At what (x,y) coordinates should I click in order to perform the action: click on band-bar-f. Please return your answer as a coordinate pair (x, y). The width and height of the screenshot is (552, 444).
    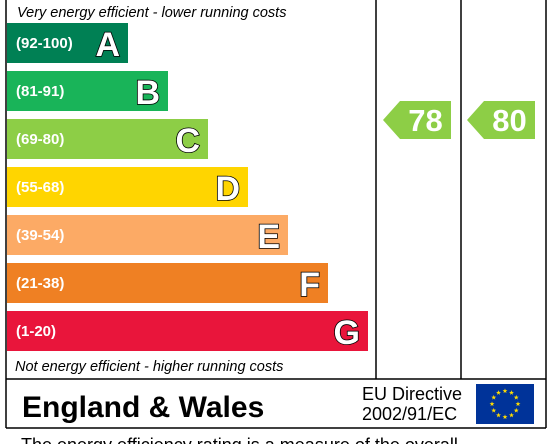
    Looking at the image, I should click on (167, 283).